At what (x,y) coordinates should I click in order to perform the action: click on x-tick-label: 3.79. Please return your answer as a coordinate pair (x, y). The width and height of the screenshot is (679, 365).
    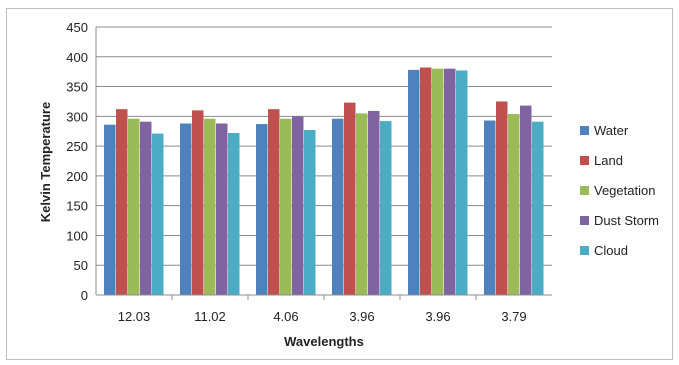
    Looking at the image, I should click on (513, 316).